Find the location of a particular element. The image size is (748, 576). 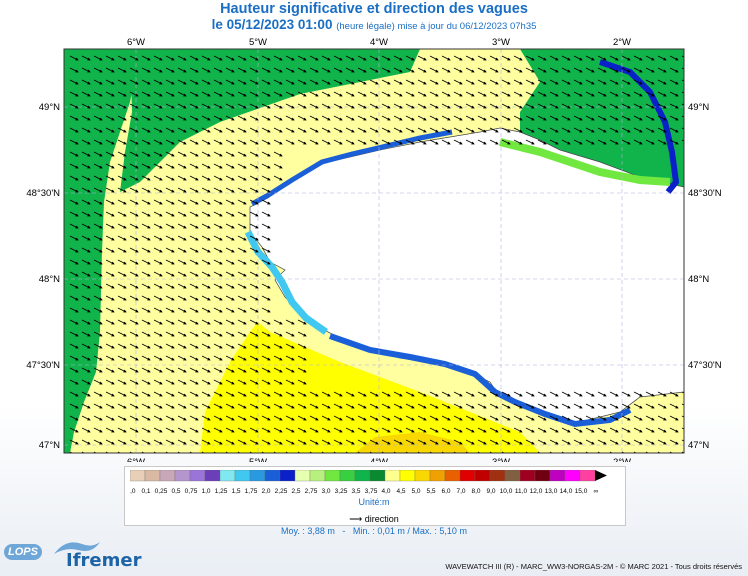

legend-tick-label: 2,0 is located at coordinates (265, 491).